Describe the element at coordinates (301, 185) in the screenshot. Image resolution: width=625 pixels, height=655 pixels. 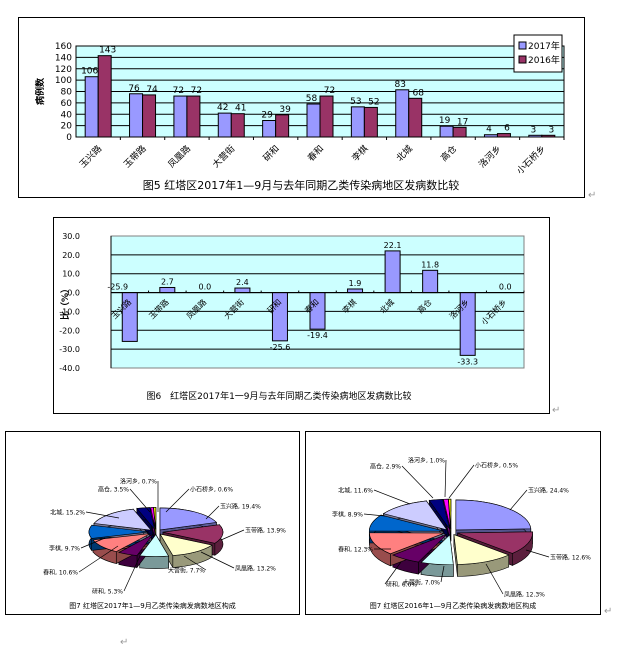
I see `chart-title: 图5 红塔区2017年1—9月与去年同期乙类传染病地区发病数比较` at that location.